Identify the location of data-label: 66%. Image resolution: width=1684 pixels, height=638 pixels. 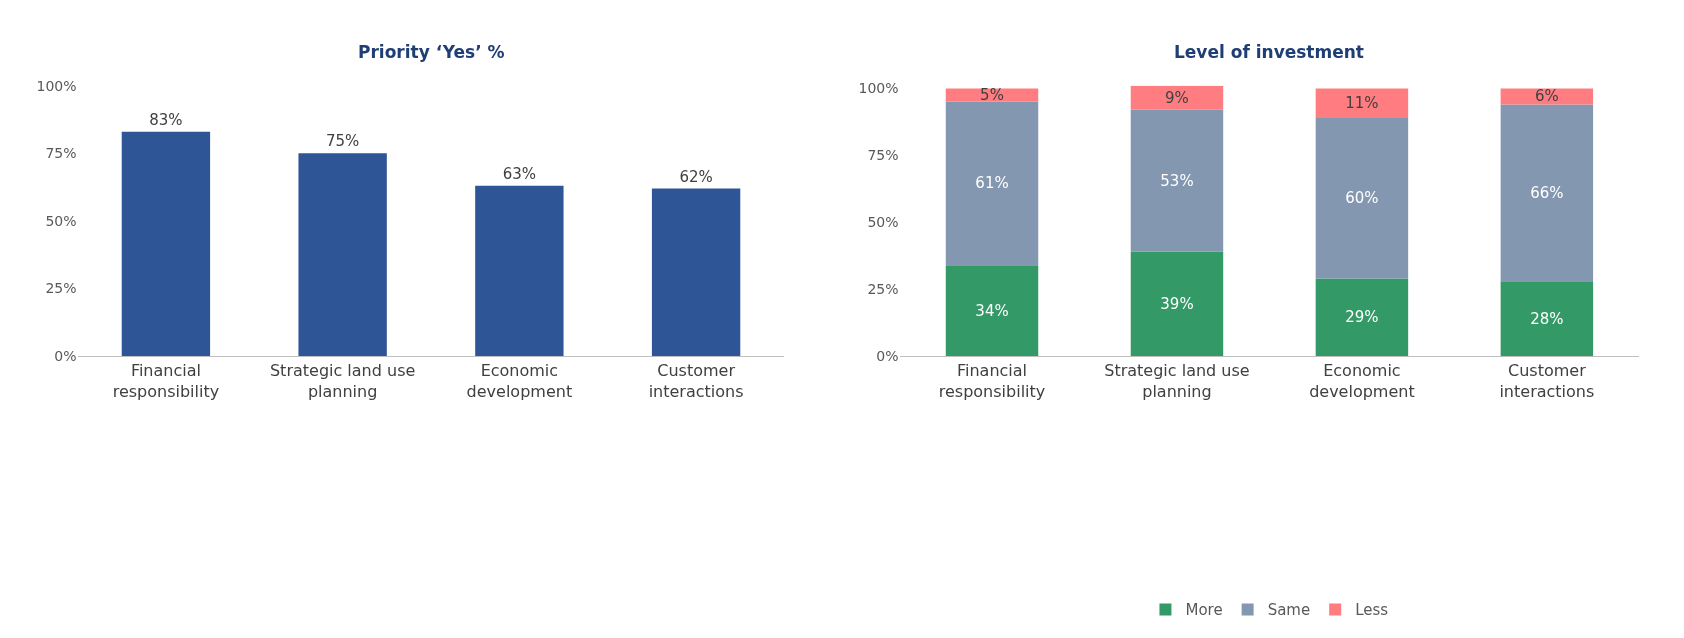
(1547, 192).